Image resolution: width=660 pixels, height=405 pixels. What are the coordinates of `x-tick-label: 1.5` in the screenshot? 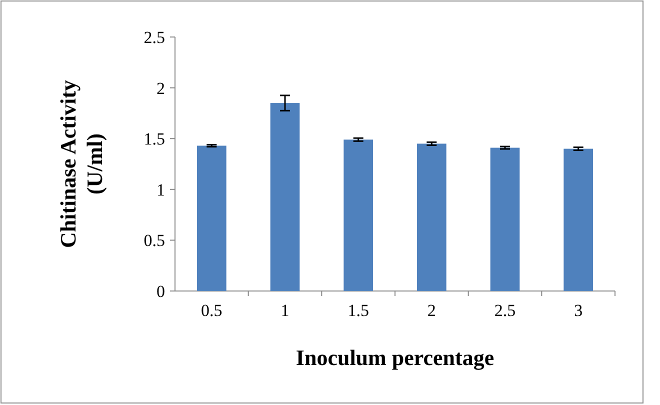 It's located at (358, 310).